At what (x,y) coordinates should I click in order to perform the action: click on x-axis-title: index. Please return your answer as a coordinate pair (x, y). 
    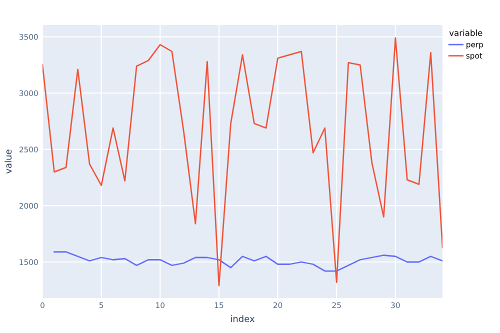
    Looking at the image, I should click on (243, 318).